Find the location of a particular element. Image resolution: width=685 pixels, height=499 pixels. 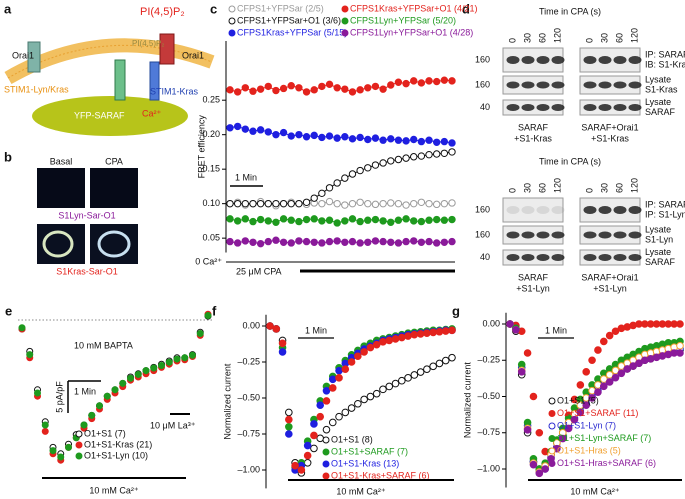

er is located at coordinates (110, 116).